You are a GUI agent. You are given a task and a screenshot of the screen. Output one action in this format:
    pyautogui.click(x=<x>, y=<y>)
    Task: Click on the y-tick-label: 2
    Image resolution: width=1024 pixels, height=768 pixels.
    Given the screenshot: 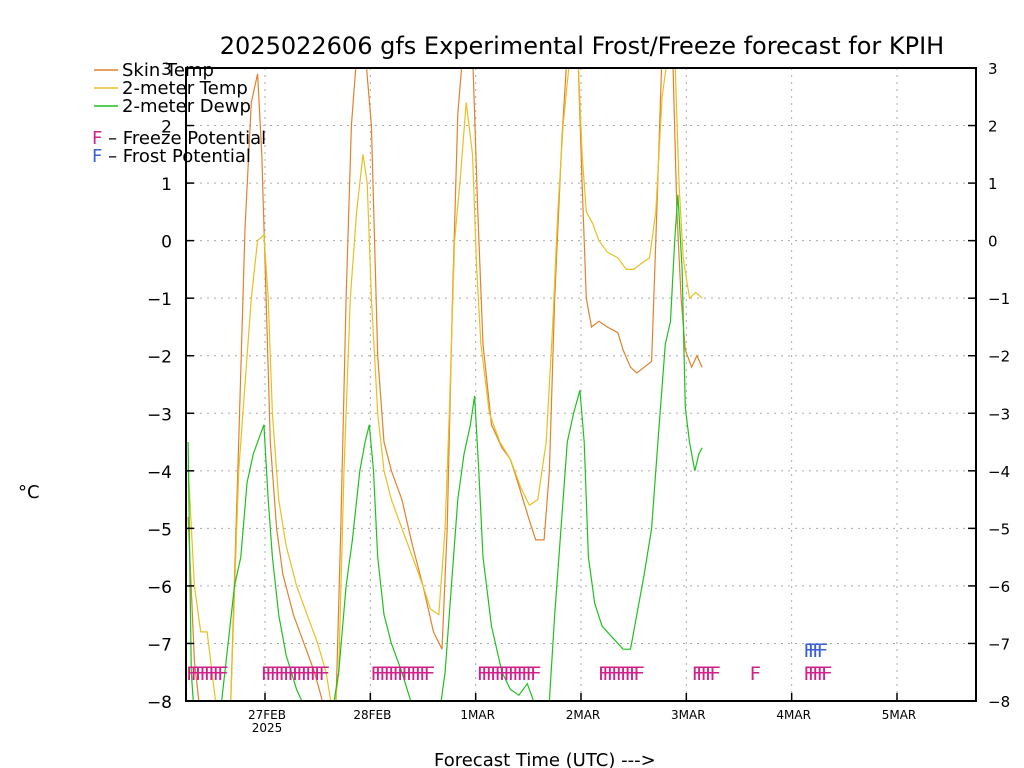 What is the action you would take?
    pyautogui.click(x=166, y=128)
    